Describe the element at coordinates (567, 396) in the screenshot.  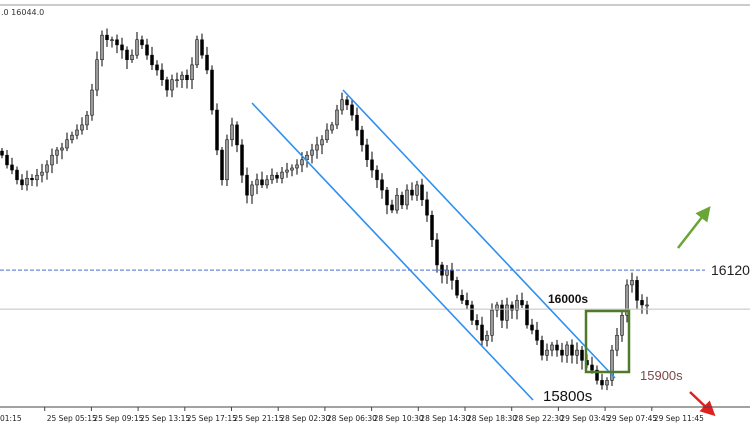
I see `annotation-label: 15800s` at that location.